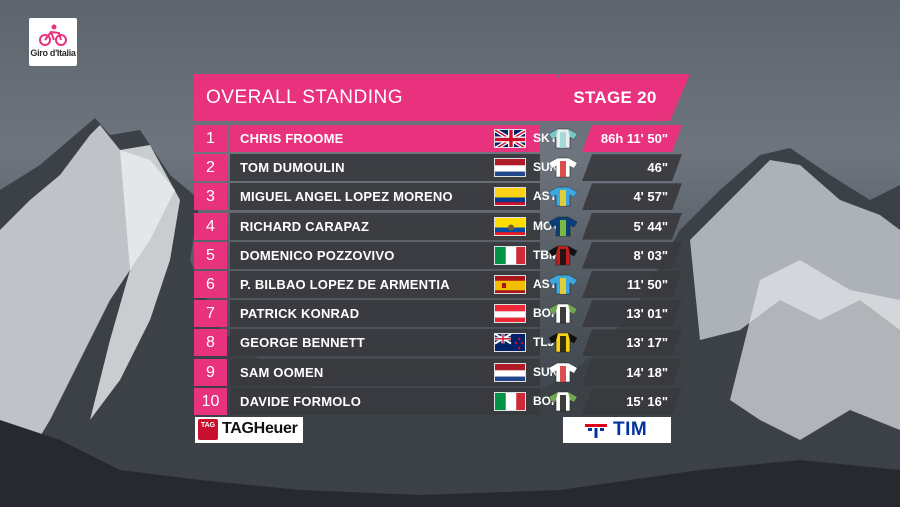 The height and width of the screenshot is (507, 900). I want to click on rank-number: 1, so click(210, 138).